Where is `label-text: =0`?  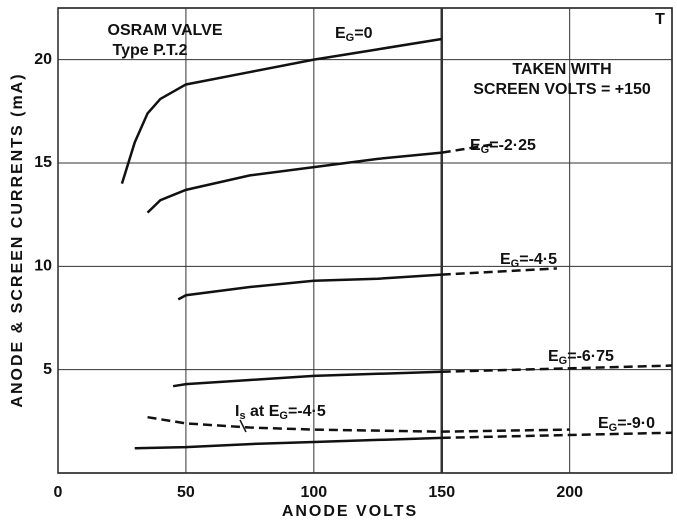
label-text: =0 is located at coordinates (363, 33).